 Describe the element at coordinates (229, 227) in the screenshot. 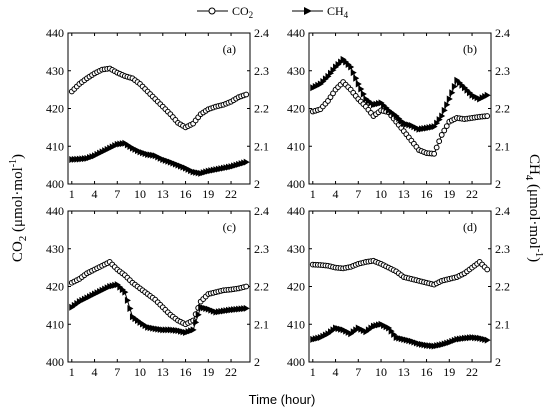

I see `panel-label: (c)` at that location.